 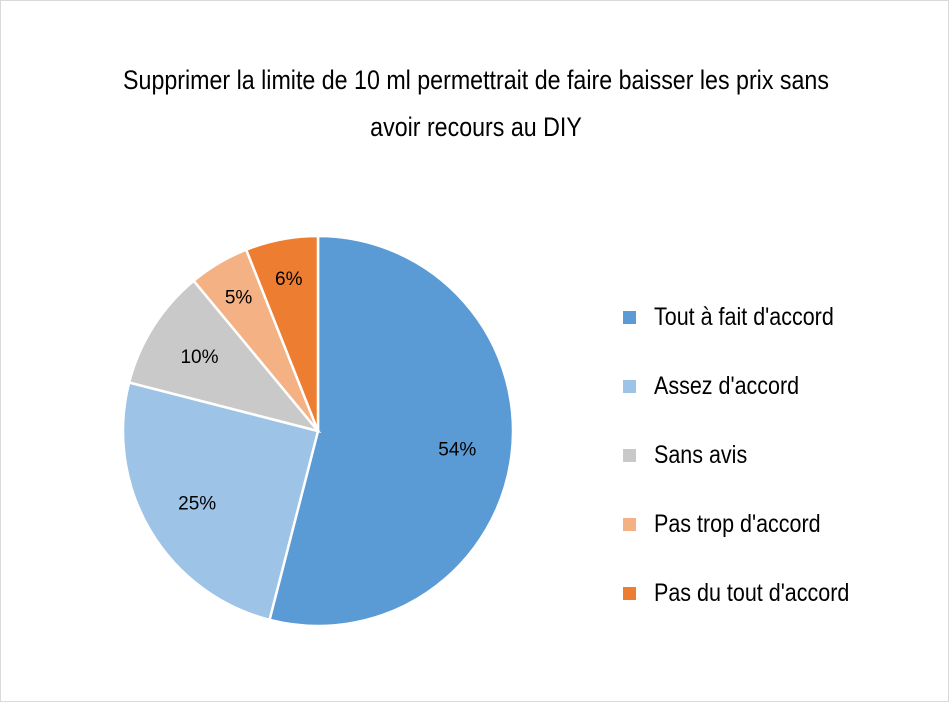 I want to click on legend-label: Assez d'accord, so click(x=727, y=386).